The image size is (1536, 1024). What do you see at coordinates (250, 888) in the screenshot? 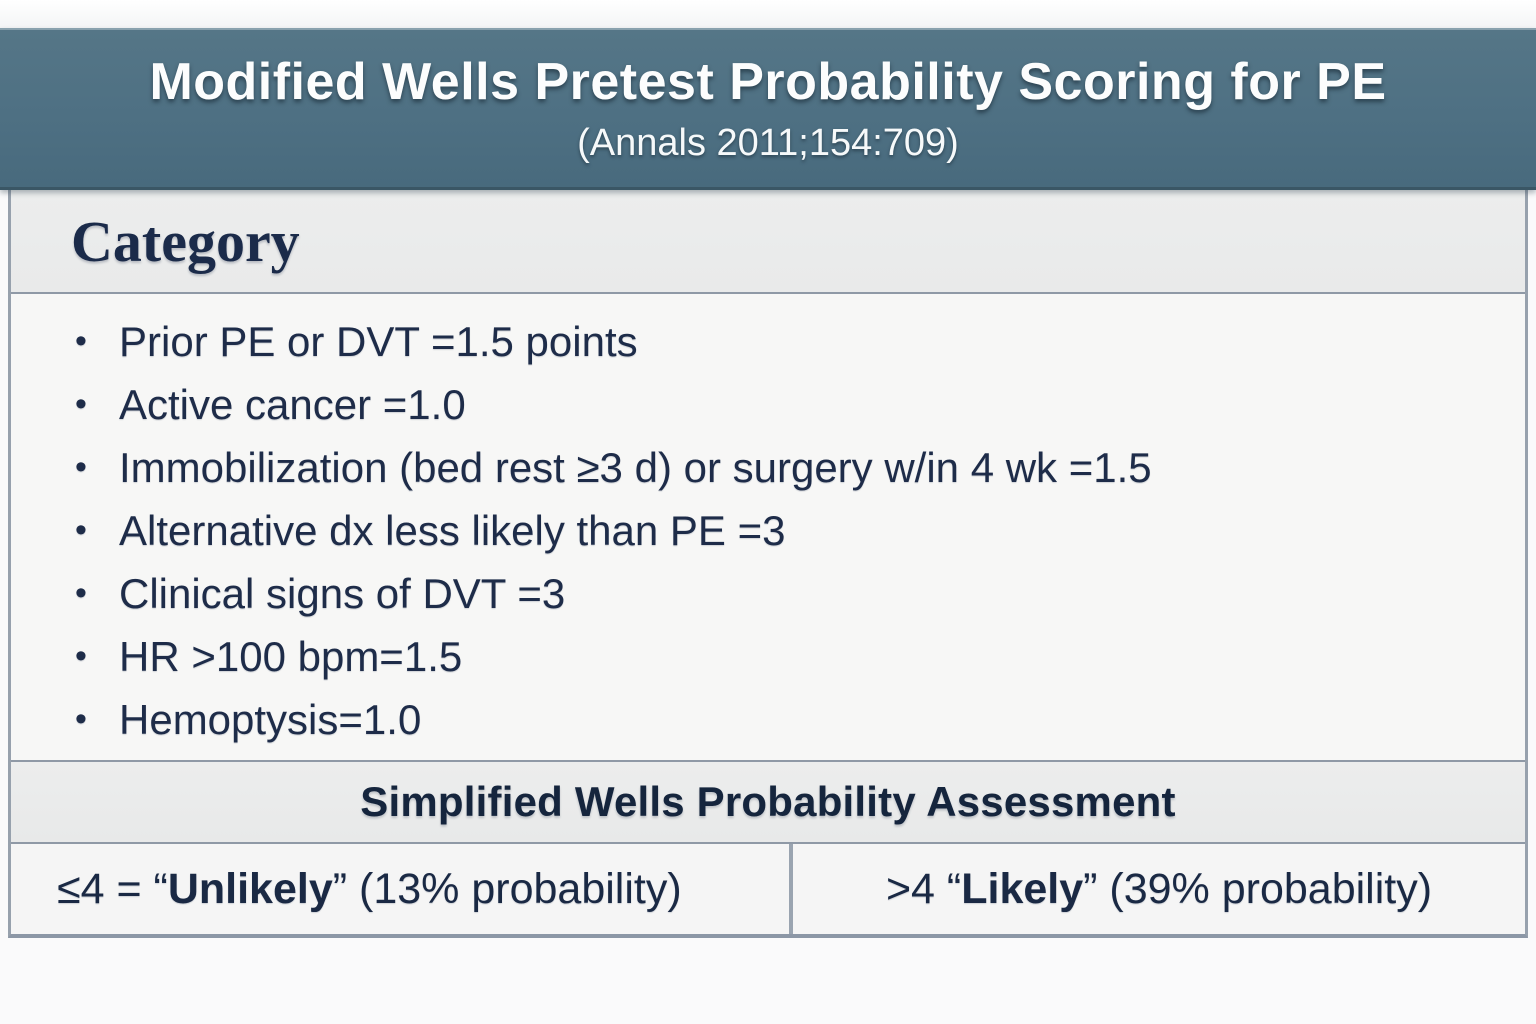
I see `unlikely-cell-keyword: Unlikely` at bounding box center [250, 888].